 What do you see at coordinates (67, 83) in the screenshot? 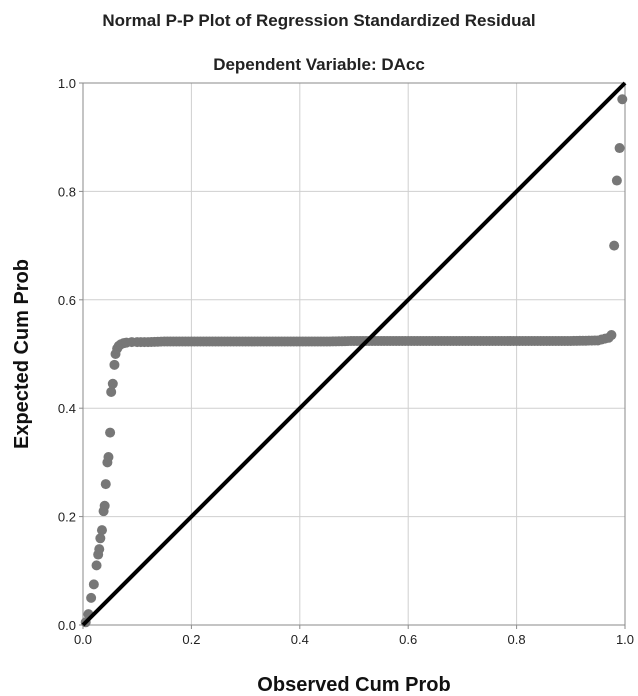
I see `y-tick-label: 1.0` at bounding box center [67, 83].